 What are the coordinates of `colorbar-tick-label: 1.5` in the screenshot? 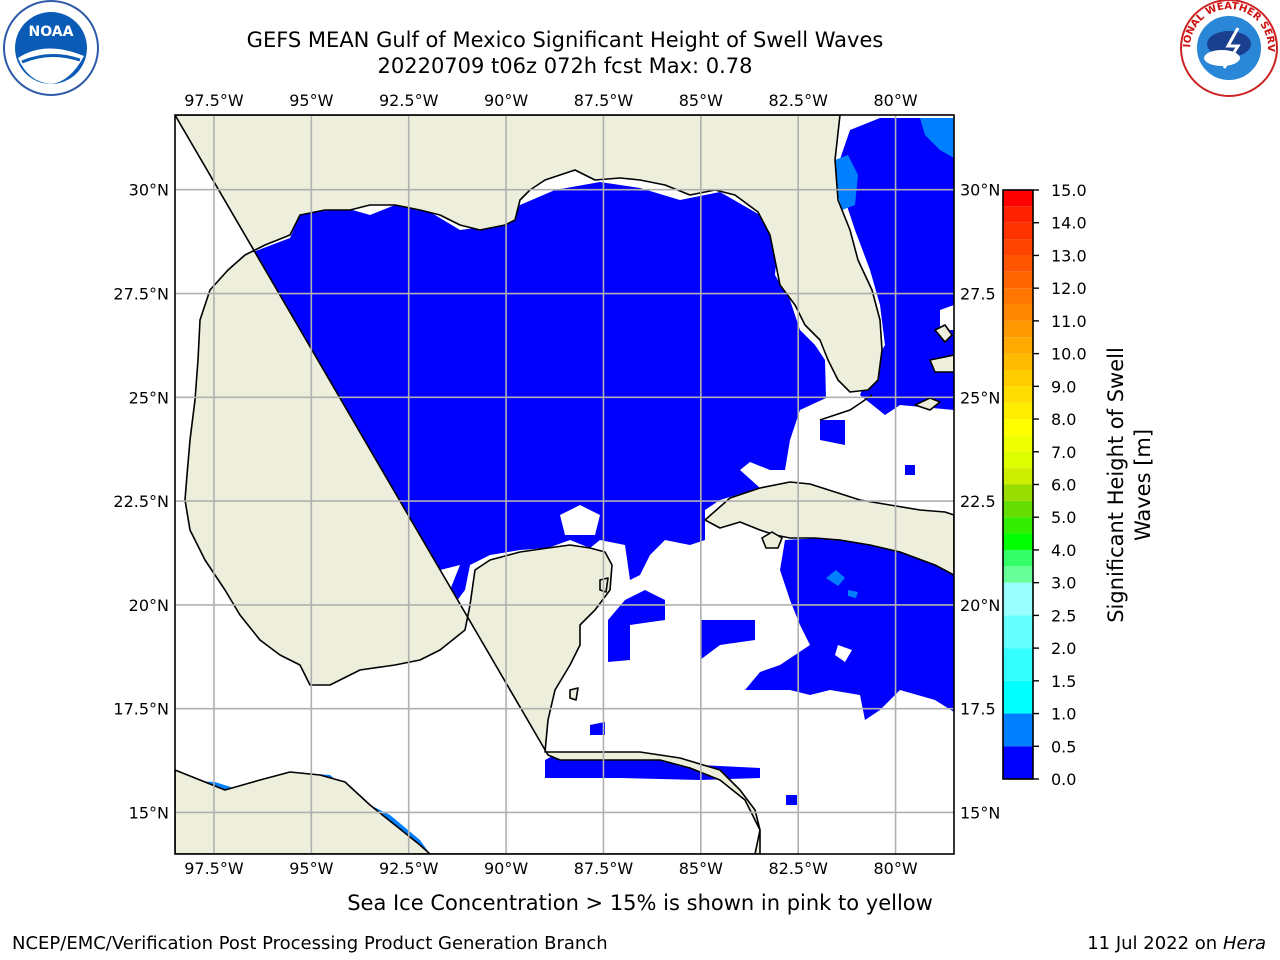 It's located at (1063, 681).